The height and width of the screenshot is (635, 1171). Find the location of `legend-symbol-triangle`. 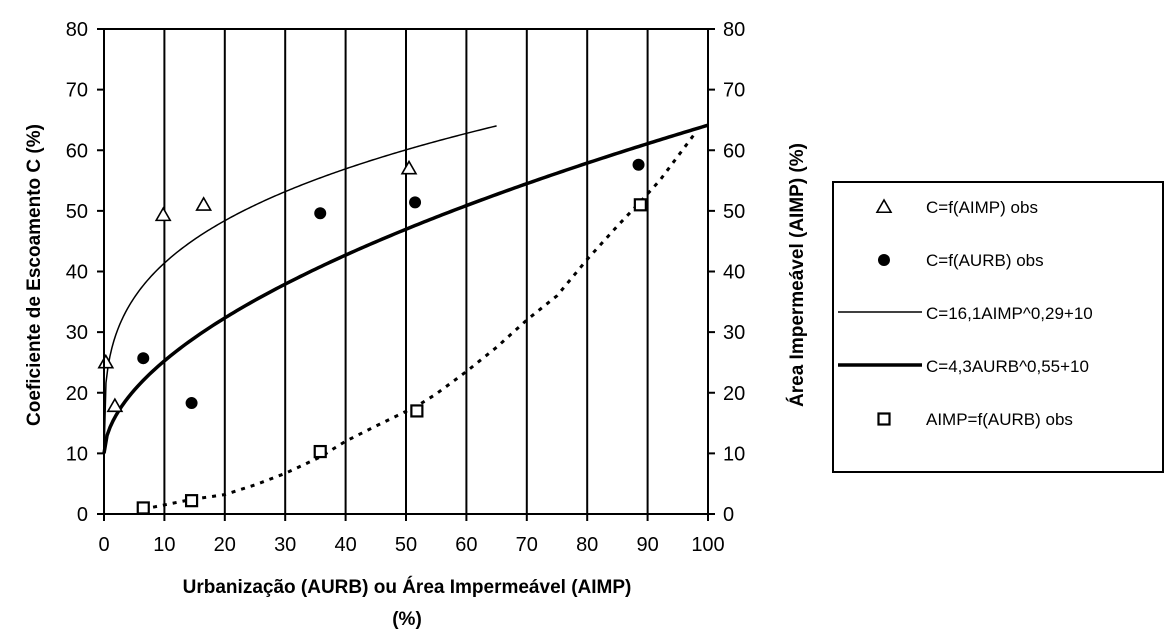

legend-symbol-triangle is located at coordinates (884, 206).